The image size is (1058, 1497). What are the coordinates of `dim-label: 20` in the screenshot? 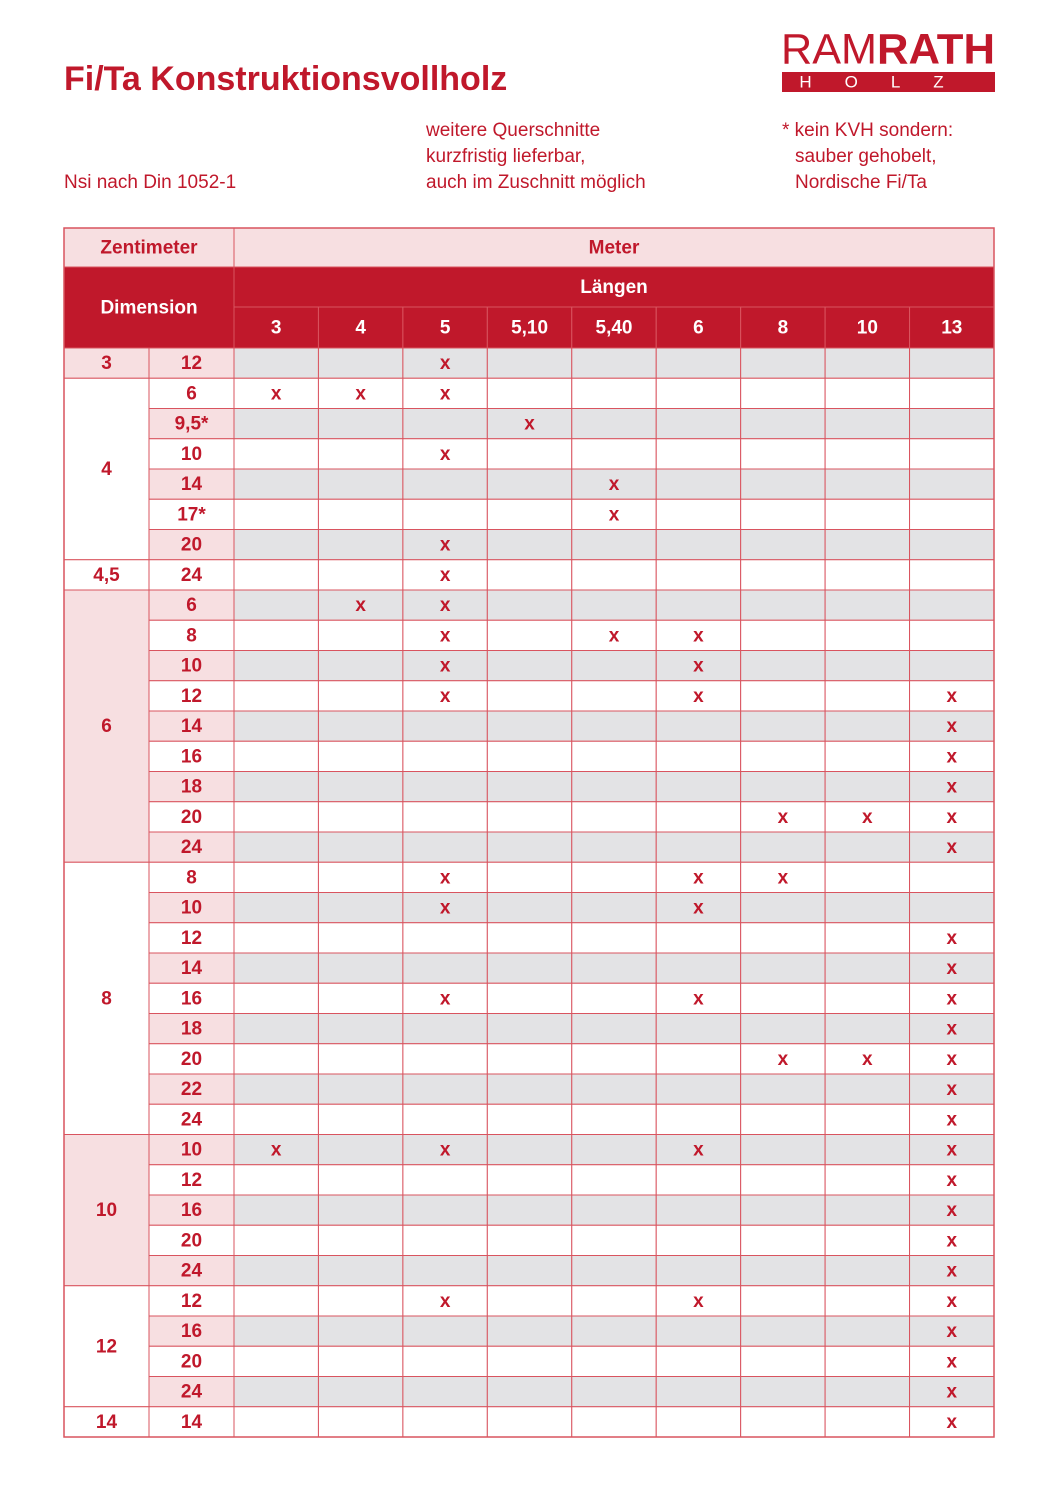 It's located at (191, 1240).